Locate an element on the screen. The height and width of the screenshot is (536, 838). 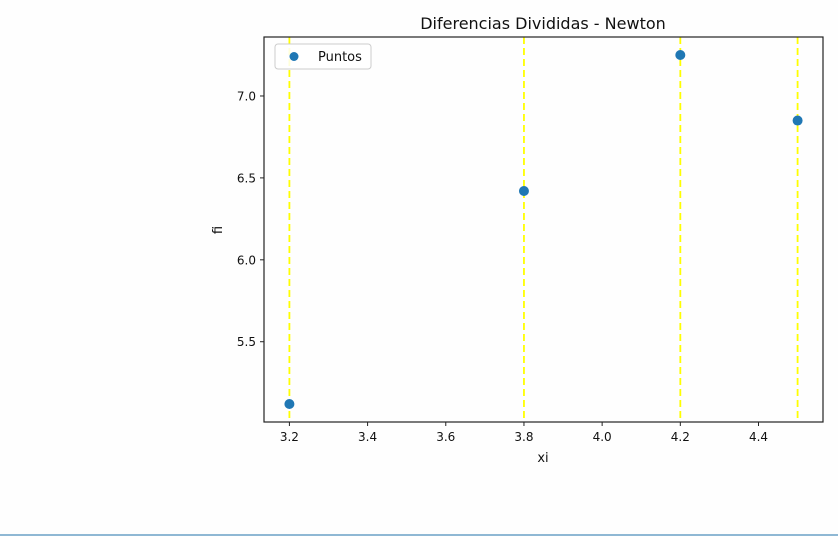
x-axis-label: xi is located at coordinates (542, 458).